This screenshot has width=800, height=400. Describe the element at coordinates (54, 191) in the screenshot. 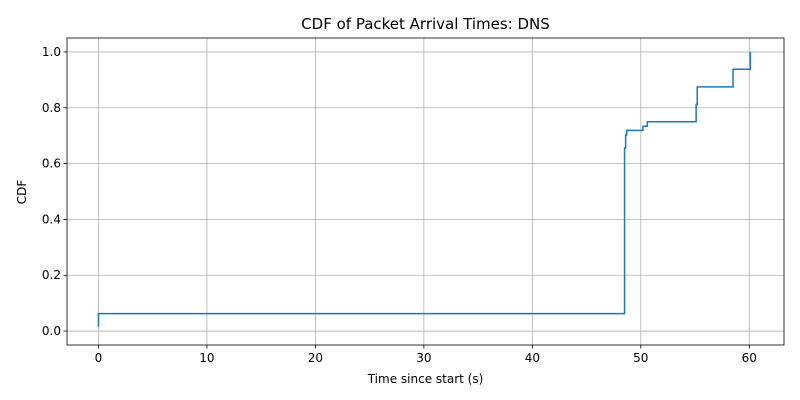

I see `y-axis: 0.0 0.2 0.4 0.6 0.8 1.0` at that location.